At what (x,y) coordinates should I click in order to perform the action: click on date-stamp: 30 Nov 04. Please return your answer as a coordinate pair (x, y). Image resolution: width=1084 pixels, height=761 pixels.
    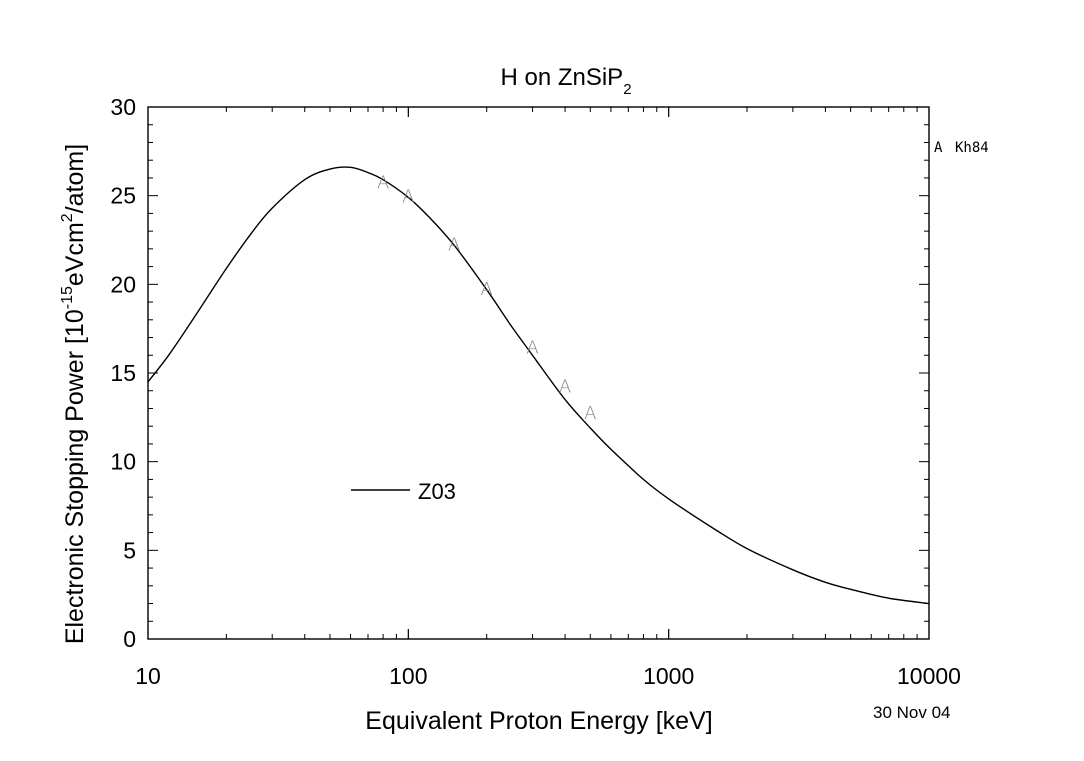
    Looking at the image, I should click on (912, 712).